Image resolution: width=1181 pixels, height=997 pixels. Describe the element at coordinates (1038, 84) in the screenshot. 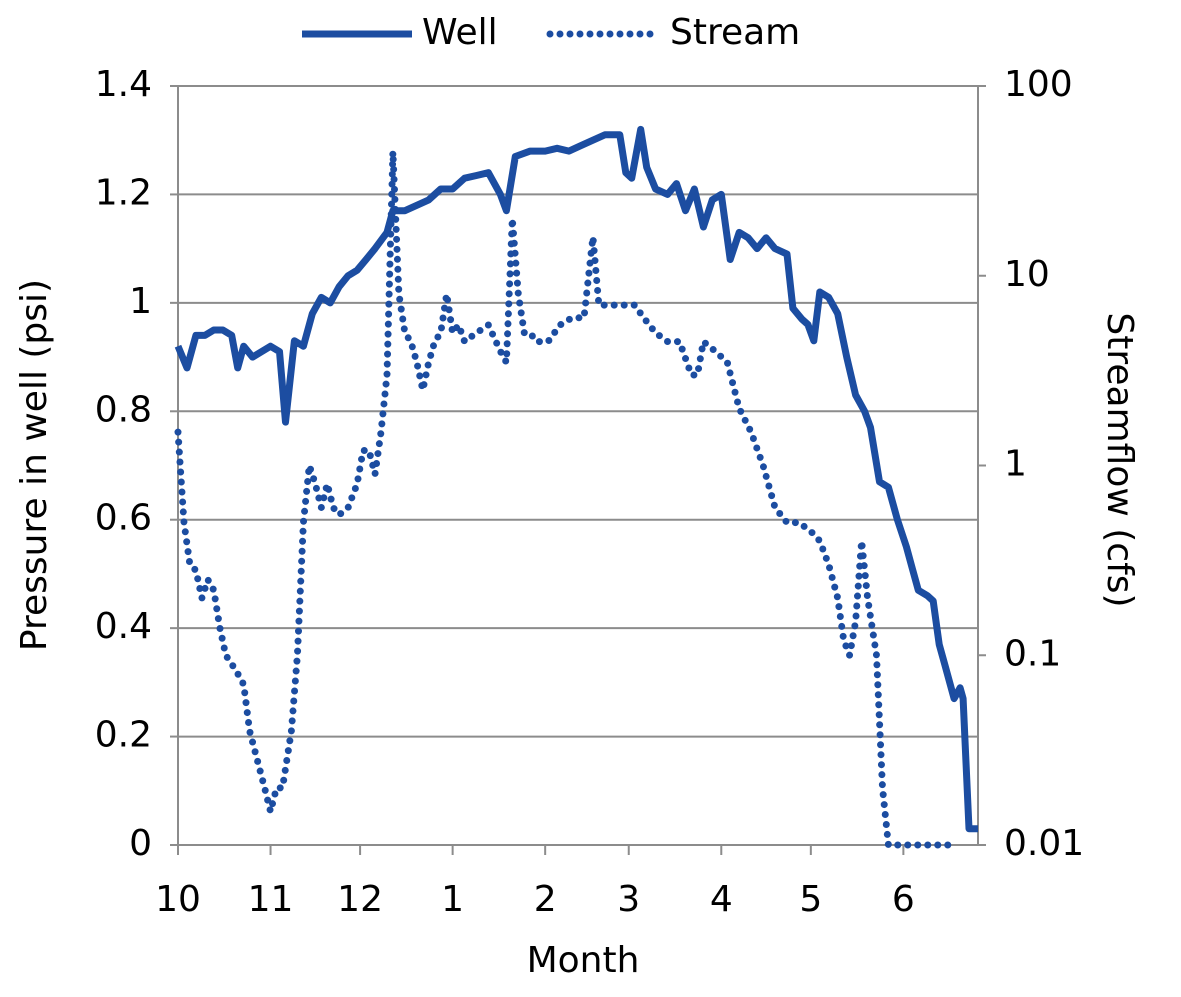

I see `y2-tick-label: 100` at that location.